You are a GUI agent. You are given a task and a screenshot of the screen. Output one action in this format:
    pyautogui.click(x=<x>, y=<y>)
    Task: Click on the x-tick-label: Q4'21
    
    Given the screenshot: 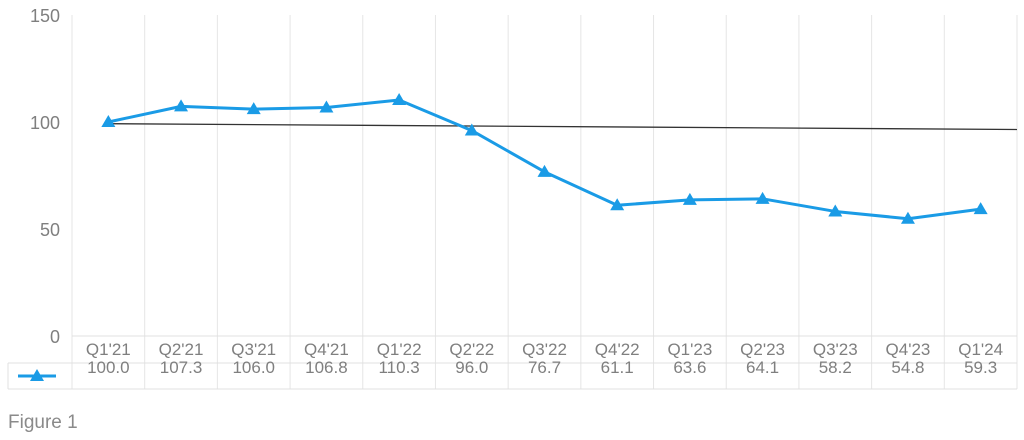 What is the action you would take?
    pyautogui.click(x=326, y=349)
    